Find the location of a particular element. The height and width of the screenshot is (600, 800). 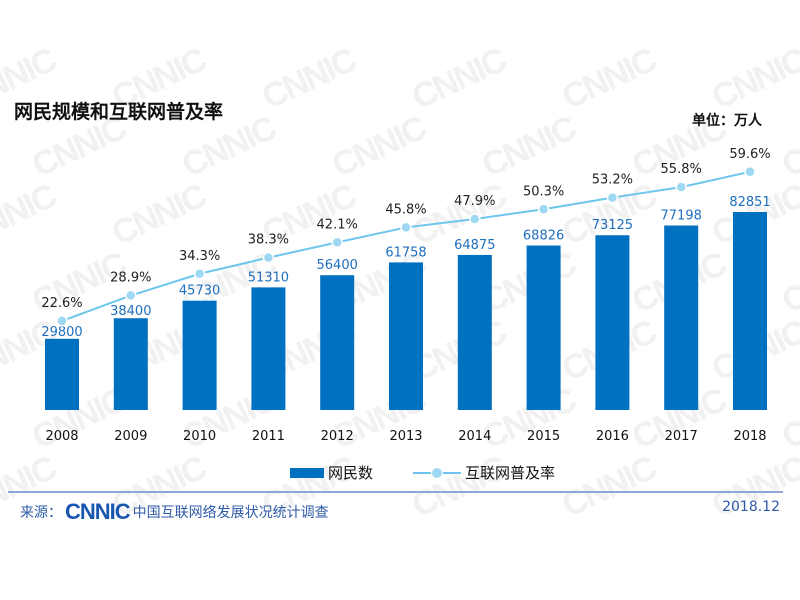

x-tick-label: 2014 is located at coordinates (474, 436).